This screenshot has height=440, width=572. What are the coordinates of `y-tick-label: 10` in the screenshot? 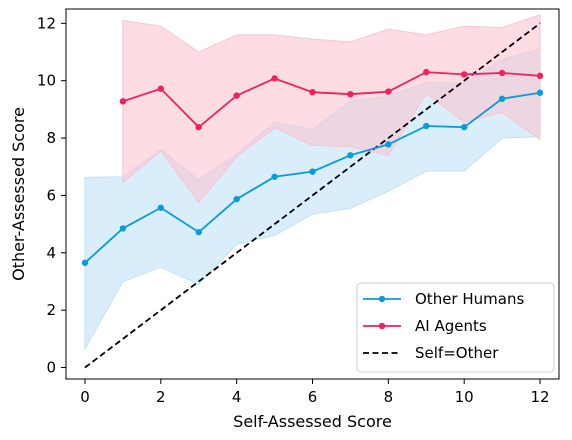 It's located at (46, 81).